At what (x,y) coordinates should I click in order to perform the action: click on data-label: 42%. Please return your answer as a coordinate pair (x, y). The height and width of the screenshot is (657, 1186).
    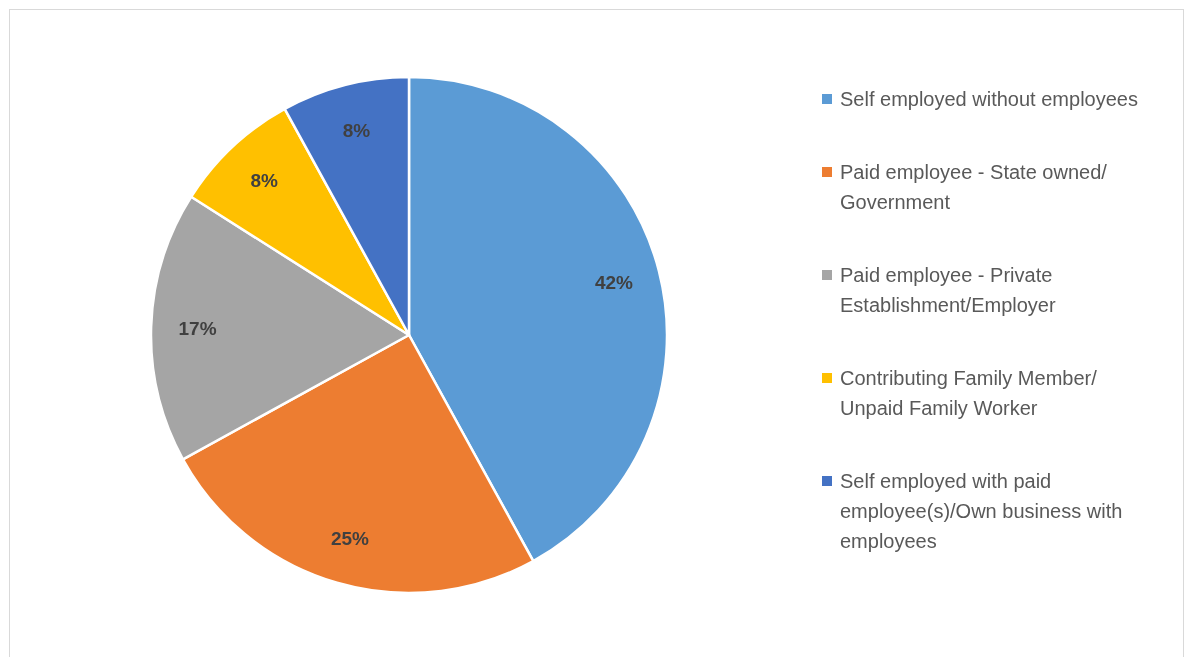
    Looking at the image, I should click on (614, 282).